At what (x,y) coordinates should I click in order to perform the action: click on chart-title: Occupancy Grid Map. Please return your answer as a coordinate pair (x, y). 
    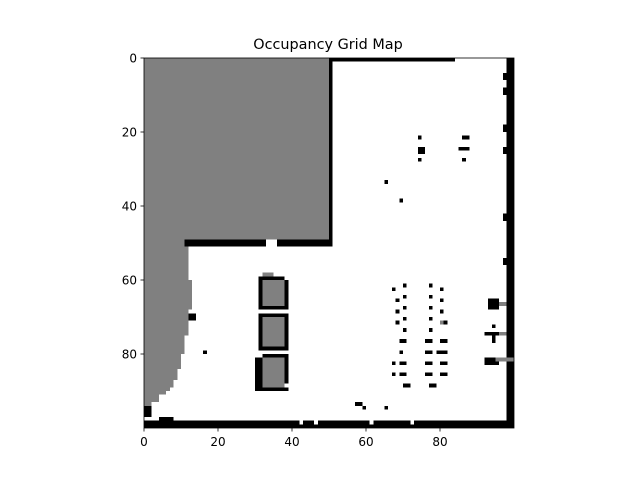
    Looking at the image, I should click on (328, 45).